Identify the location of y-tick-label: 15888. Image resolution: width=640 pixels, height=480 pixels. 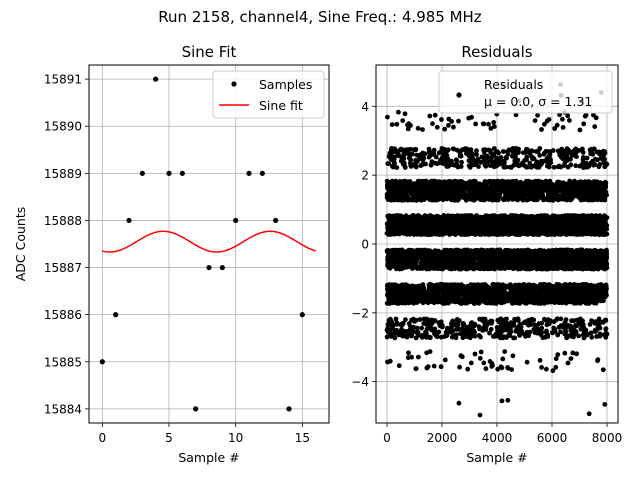
(63, 221).